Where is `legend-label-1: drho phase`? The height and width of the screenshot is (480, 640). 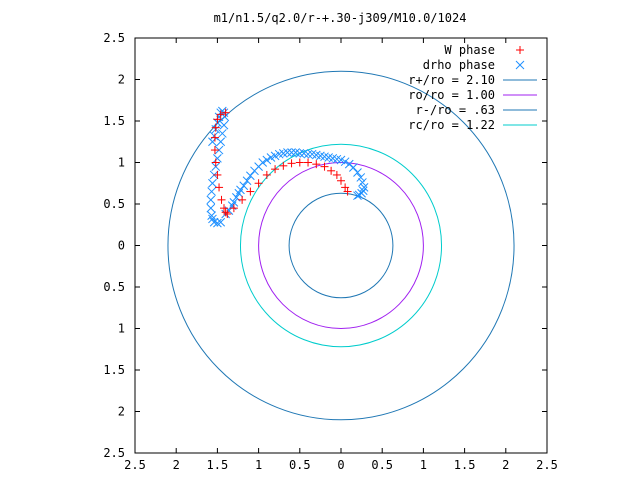 legend-label-1: drho phase is located at coordinates (459, 65).